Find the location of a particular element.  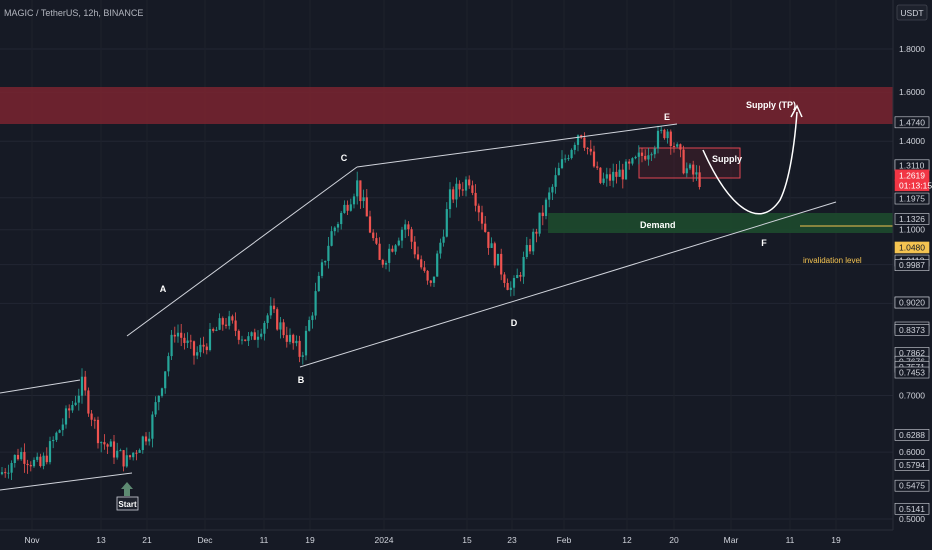

trendline-a-c is located at coordinates (242, 251).